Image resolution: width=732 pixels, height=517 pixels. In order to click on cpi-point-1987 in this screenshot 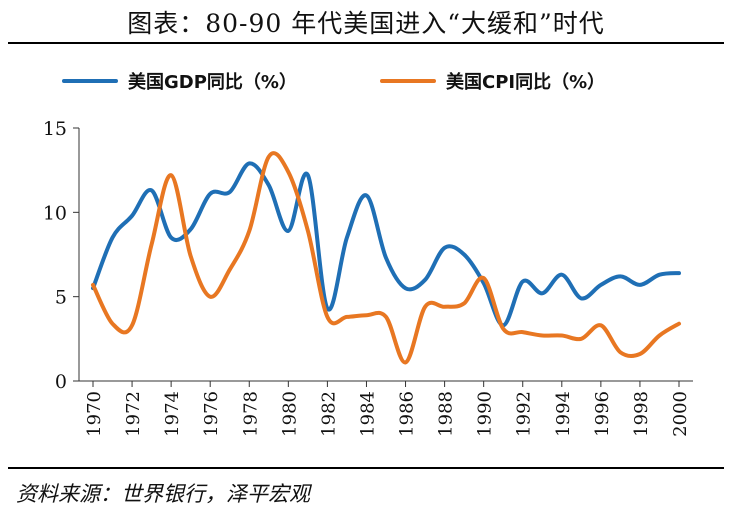, I will do `click(425, 307)`.